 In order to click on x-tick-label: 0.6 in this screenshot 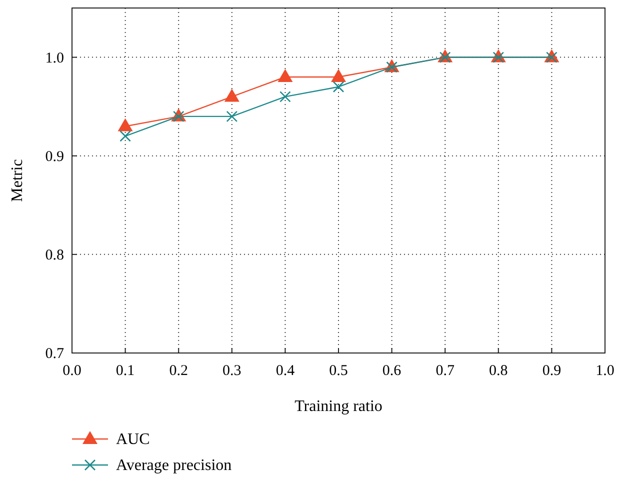, I will do `click(392, 371)`.